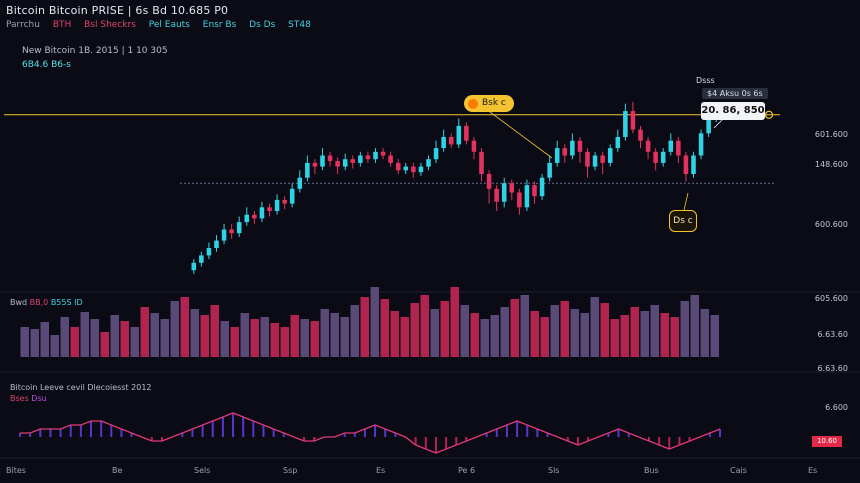 This screenshot has width=860, height=483. I want to click on x-tick-label: Cais, so click(738, 470).